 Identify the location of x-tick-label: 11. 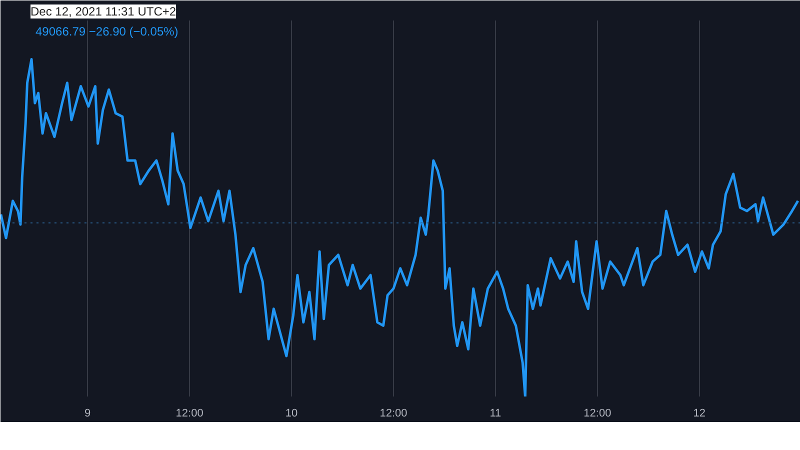
(496, 414).